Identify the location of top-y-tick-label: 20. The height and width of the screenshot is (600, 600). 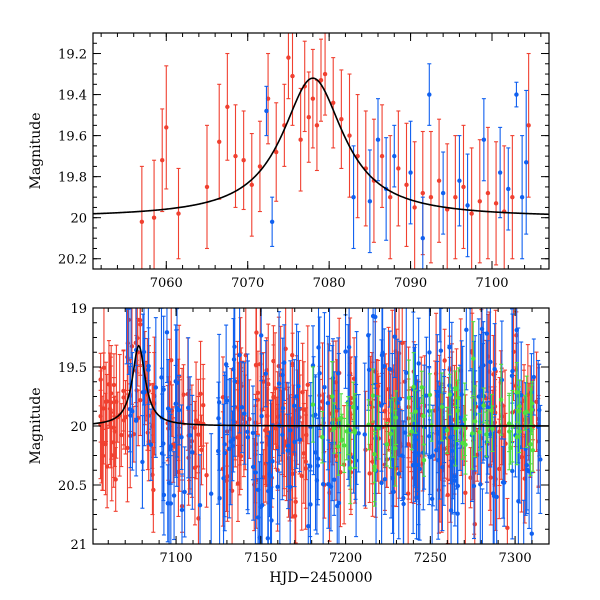
(78, 219).